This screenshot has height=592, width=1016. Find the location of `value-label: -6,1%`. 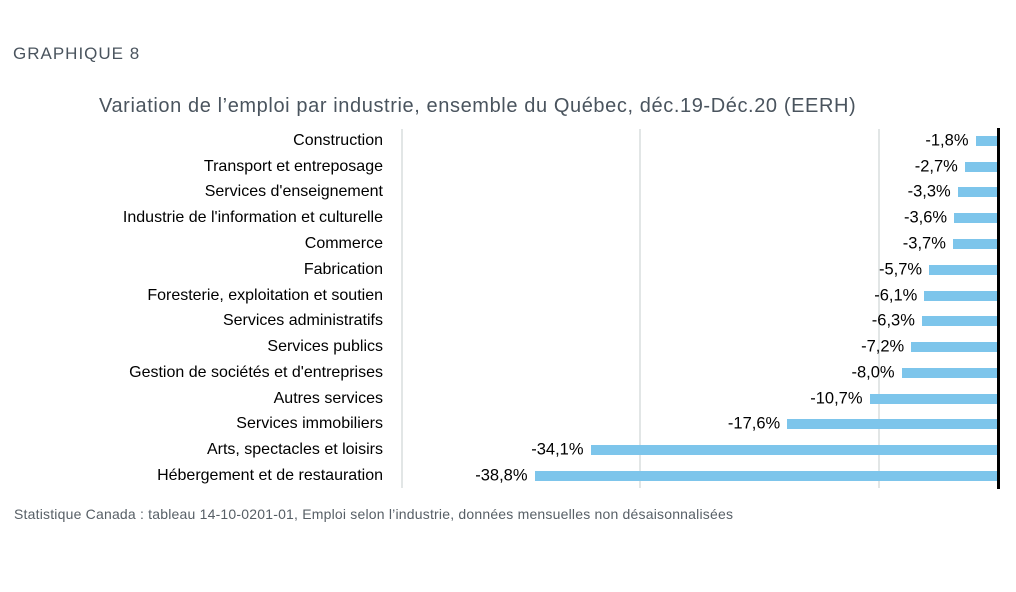

value-label: -6,1% is located at coordinates (896, 295).